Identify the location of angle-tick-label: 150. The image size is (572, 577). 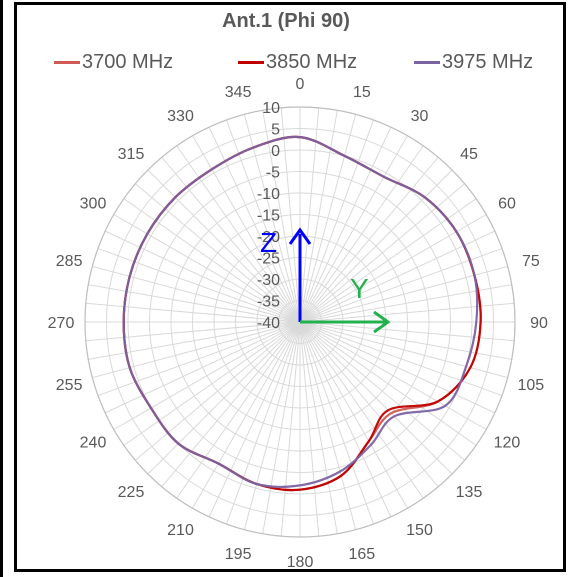
(419, 530).